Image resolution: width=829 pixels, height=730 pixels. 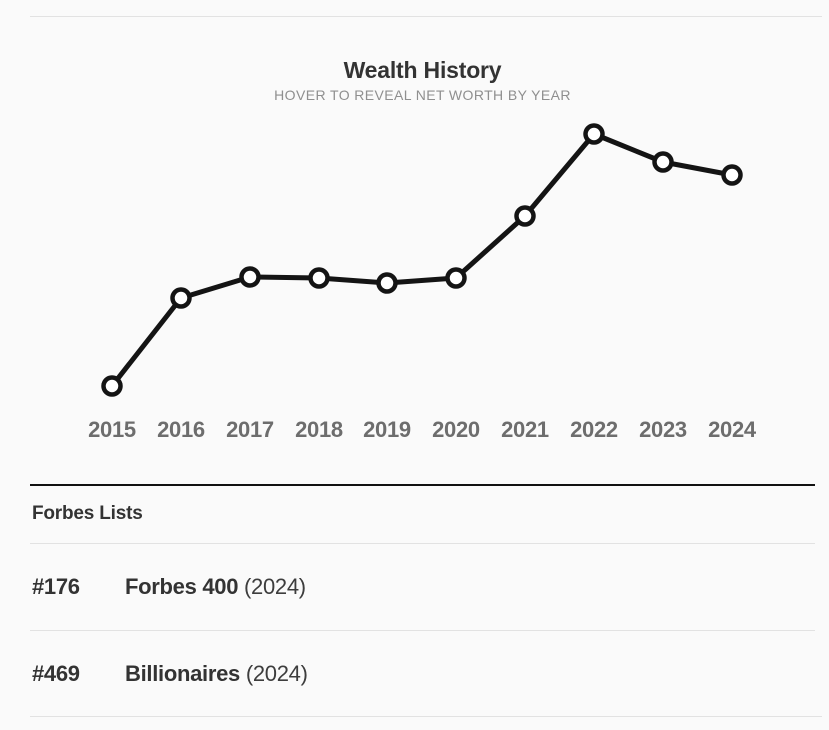 I want to click on wealth-history-title: Wealth History, so click(x=422, y=70).